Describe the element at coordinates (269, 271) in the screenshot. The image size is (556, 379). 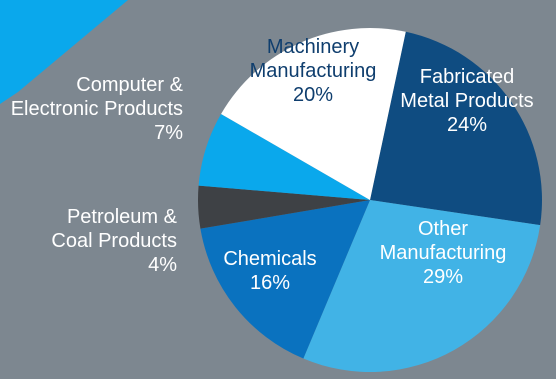
I see `slice-label: Chemicals 16%` at that location.